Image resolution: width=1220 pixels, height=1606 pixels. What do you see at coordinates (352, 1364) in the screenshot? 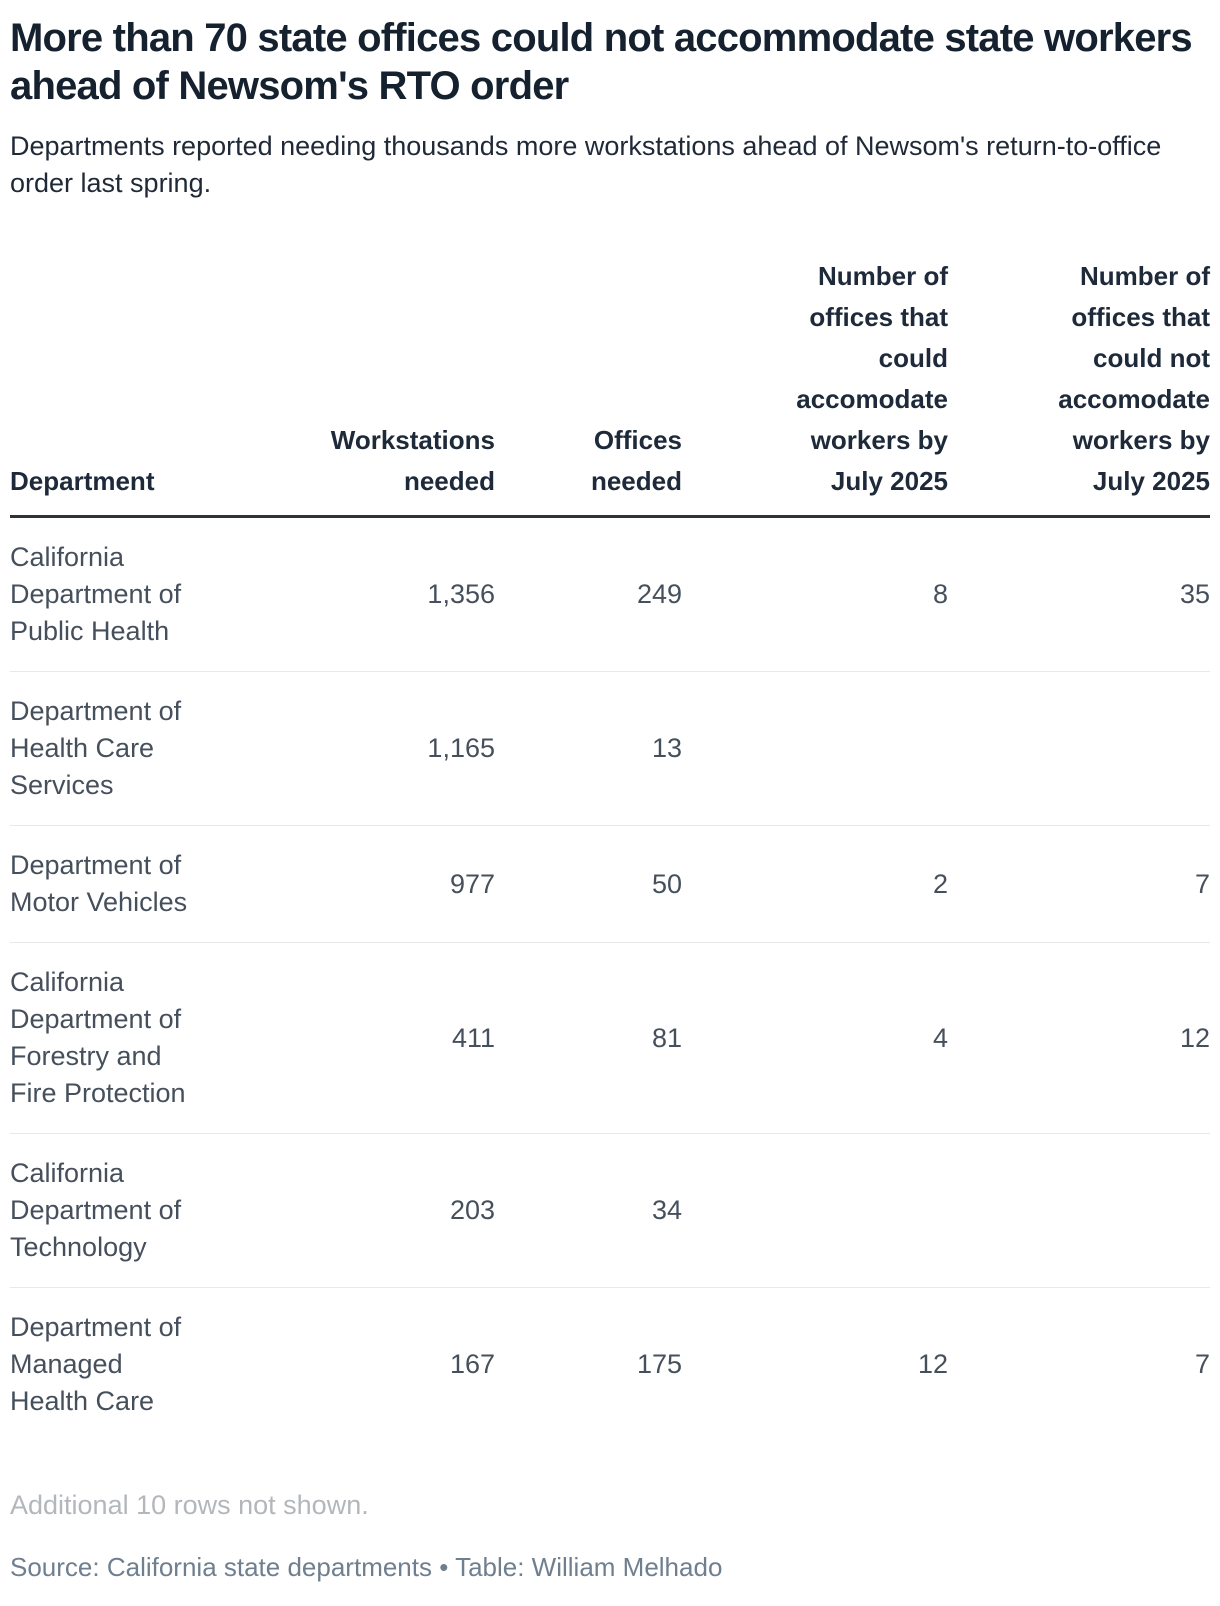
I see `value-cell: 167` at bounding box center [352, 1364].